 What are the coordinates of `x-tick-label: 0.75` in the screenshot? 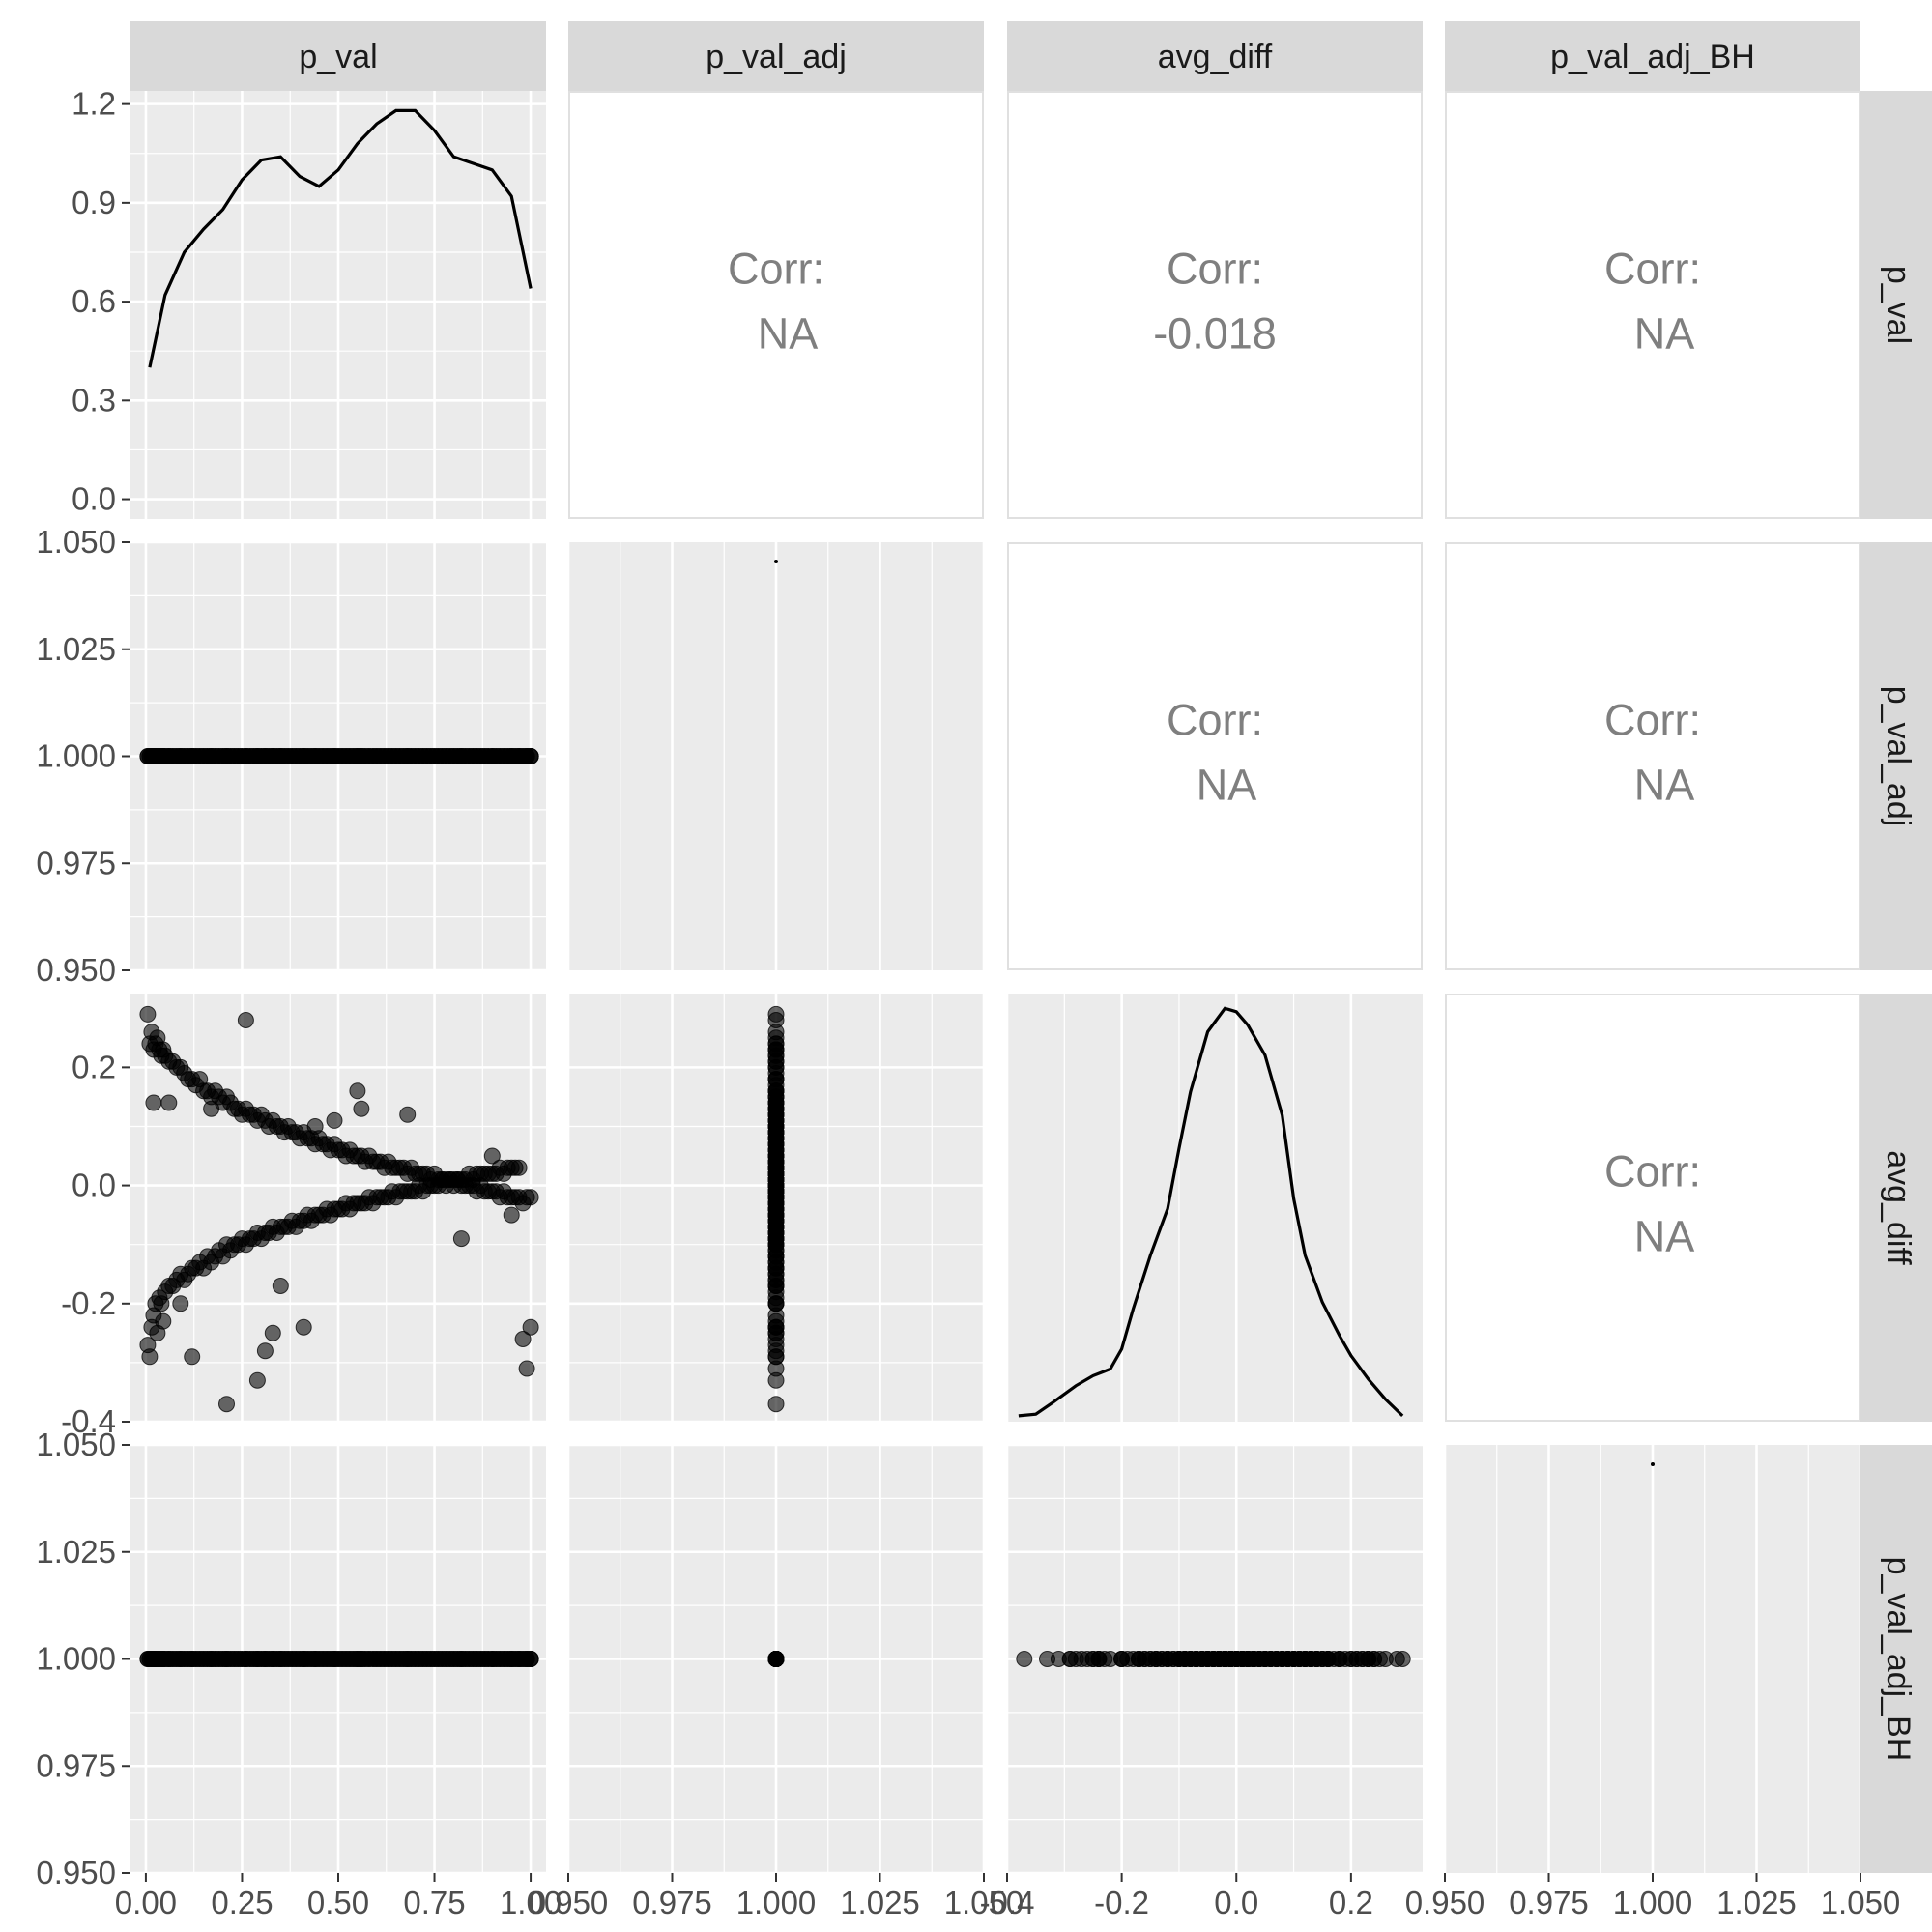 It's located at (434, 1903).